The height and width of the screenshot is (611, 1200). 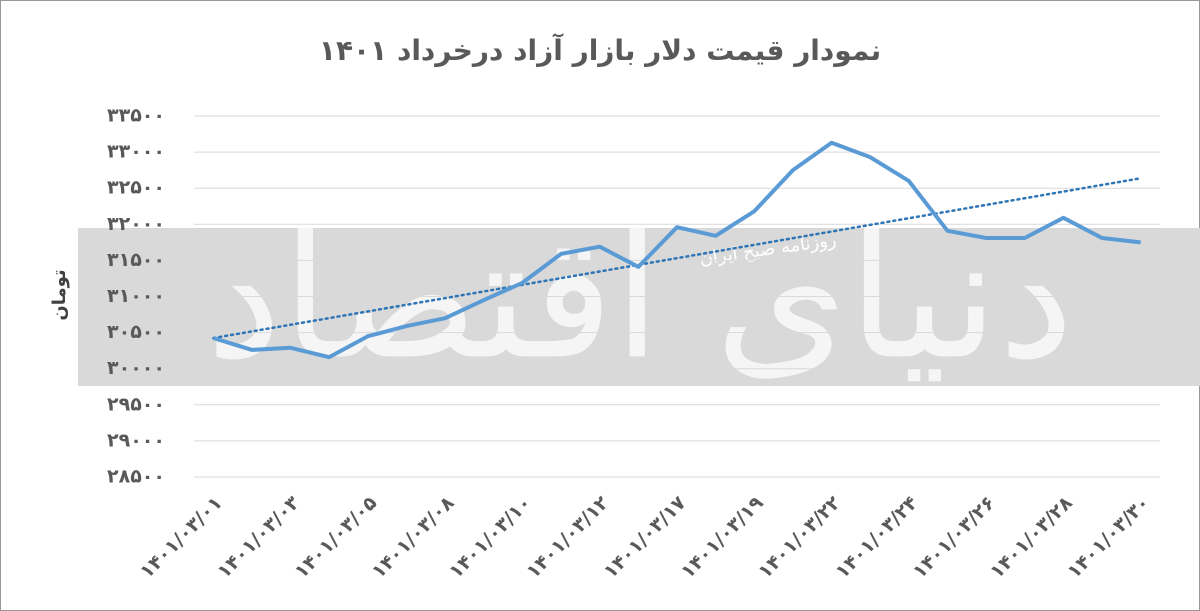 What do you see at coordinates (136, 332) in the screenshot?
I see `y-tick-label: ۳۰۵۰۰` at bounding box center [136, 332].